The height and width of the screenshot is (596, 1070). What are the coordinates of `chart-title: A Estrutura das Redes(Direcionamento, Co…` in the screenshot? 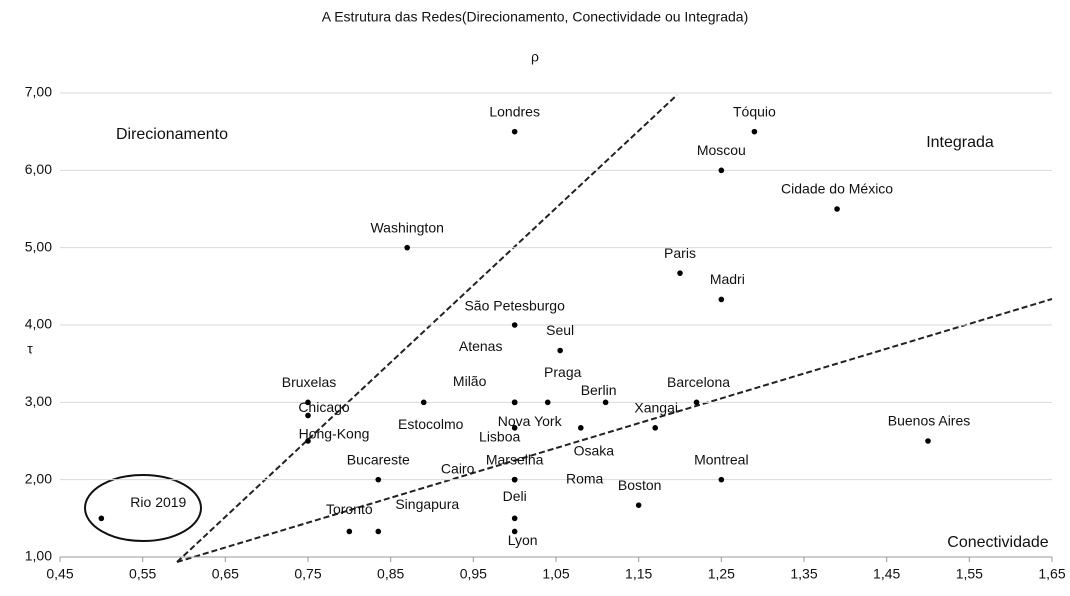 It's located at (535, 17).